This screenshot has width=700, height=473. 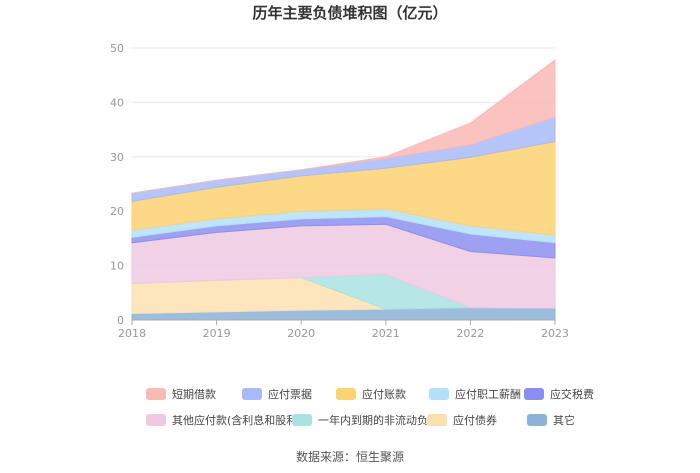 I want to click on legend-item: 短期借款, so click(x=181, y=394).